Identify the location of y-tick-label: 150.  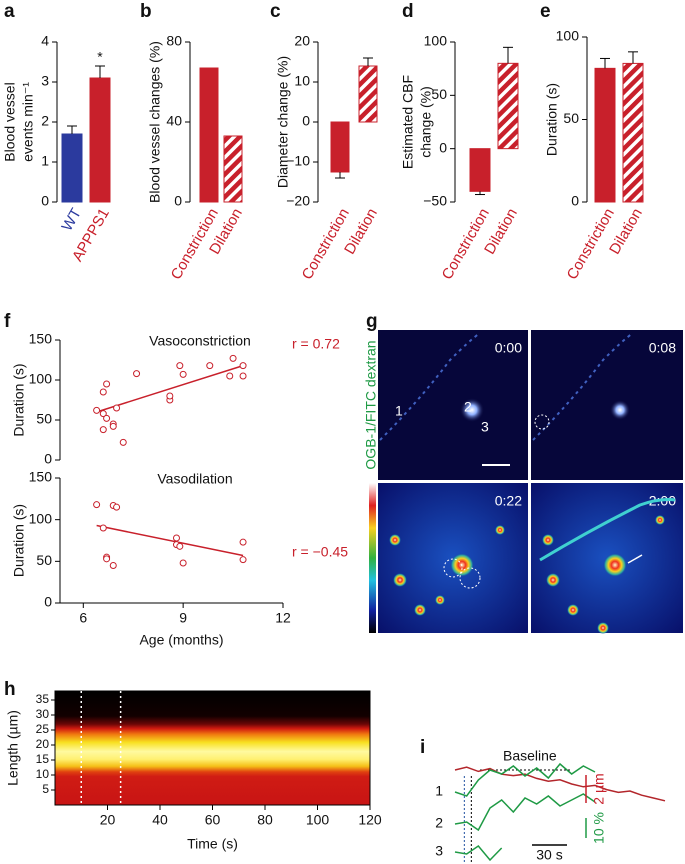
(41, 477).